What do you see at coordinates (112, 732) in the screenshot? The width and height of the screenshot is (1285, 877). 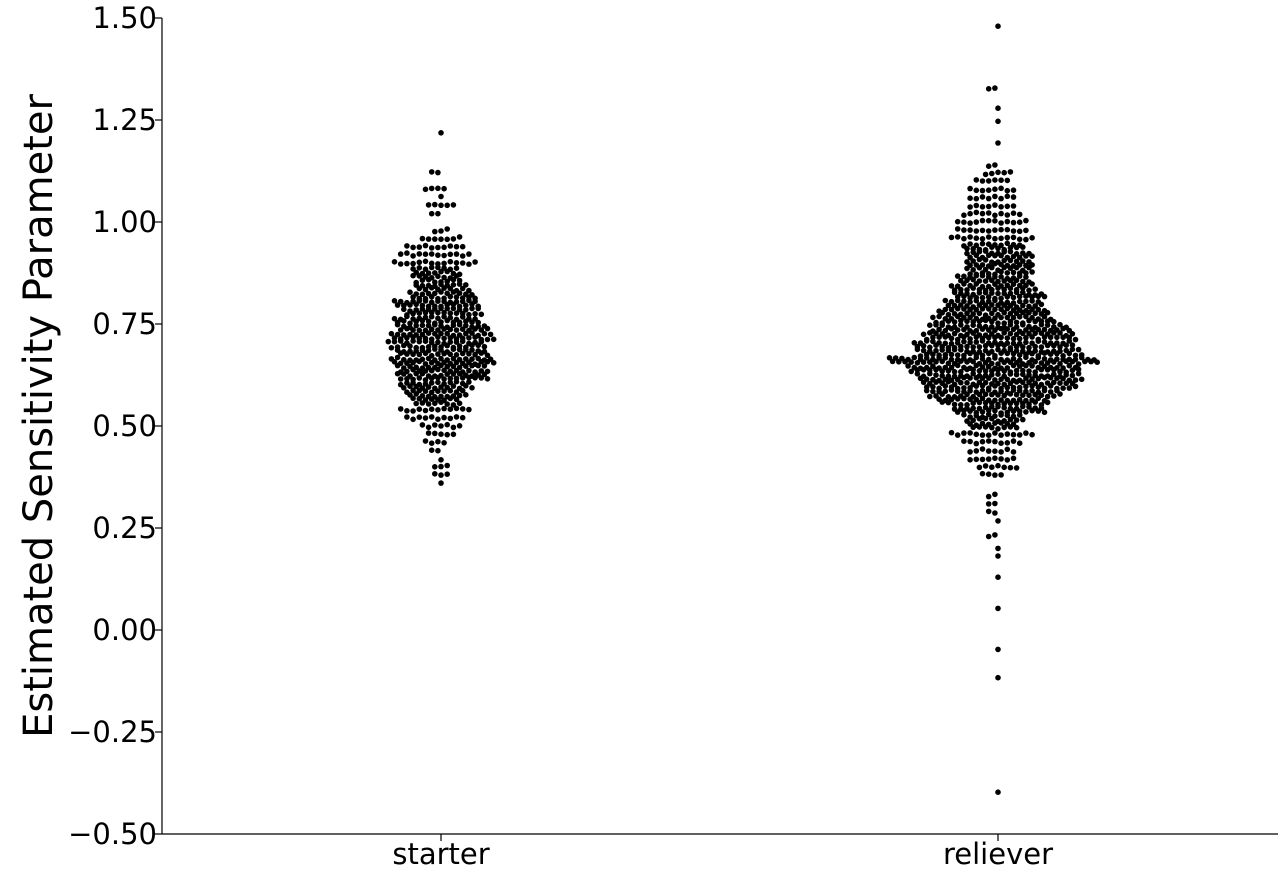 I see `y-tick-label: −0.25` at bounding box center [112, 732].